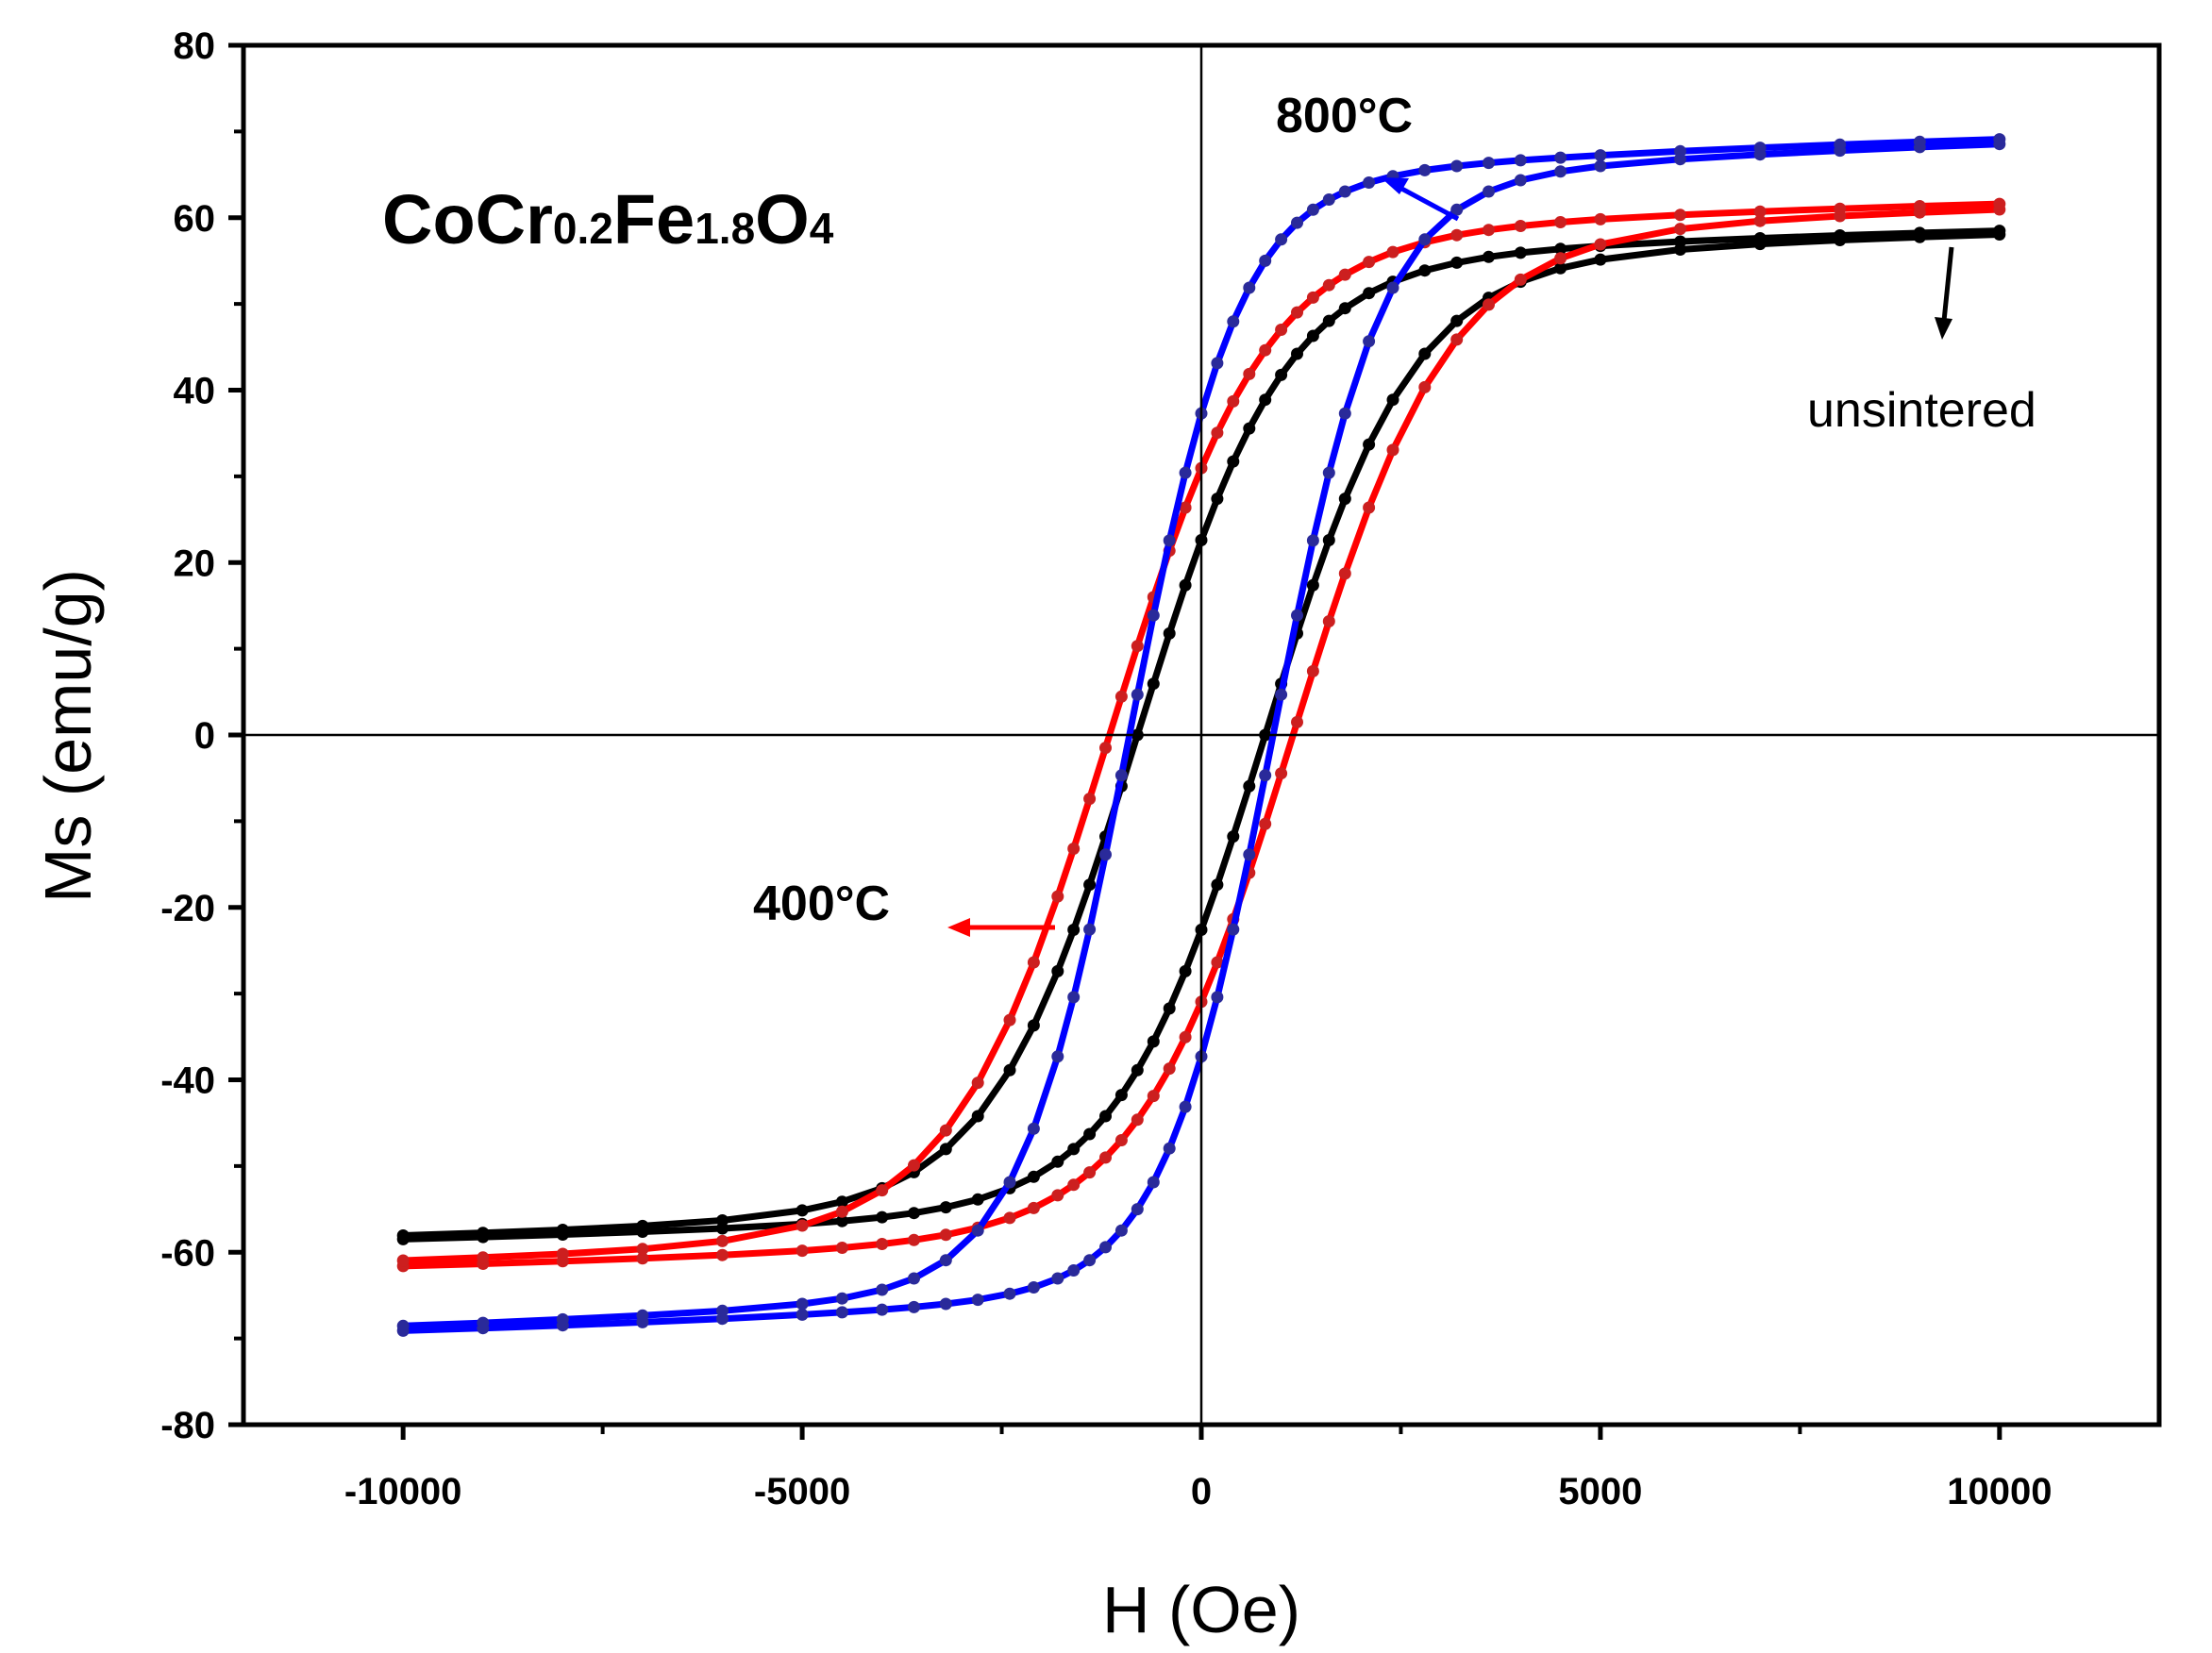 This screenshot has width=2212, height=1653. What do you see at coordinates (468, 219) in the screenshot?
I see `formula-element: CoCr` at bounding box center [468, 219].